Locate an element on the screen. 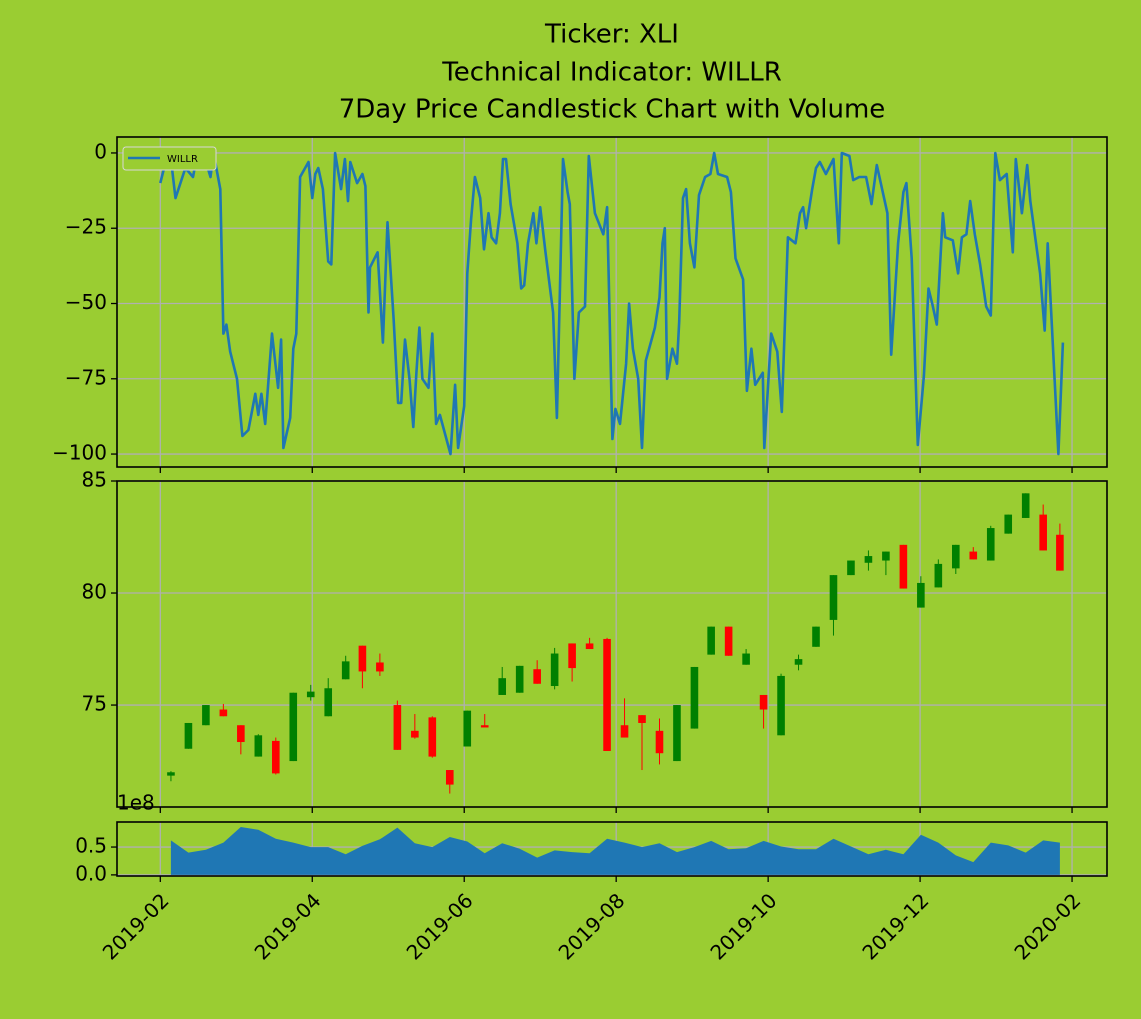  y-tick-label: 80 is located at coordinates (94, 592).